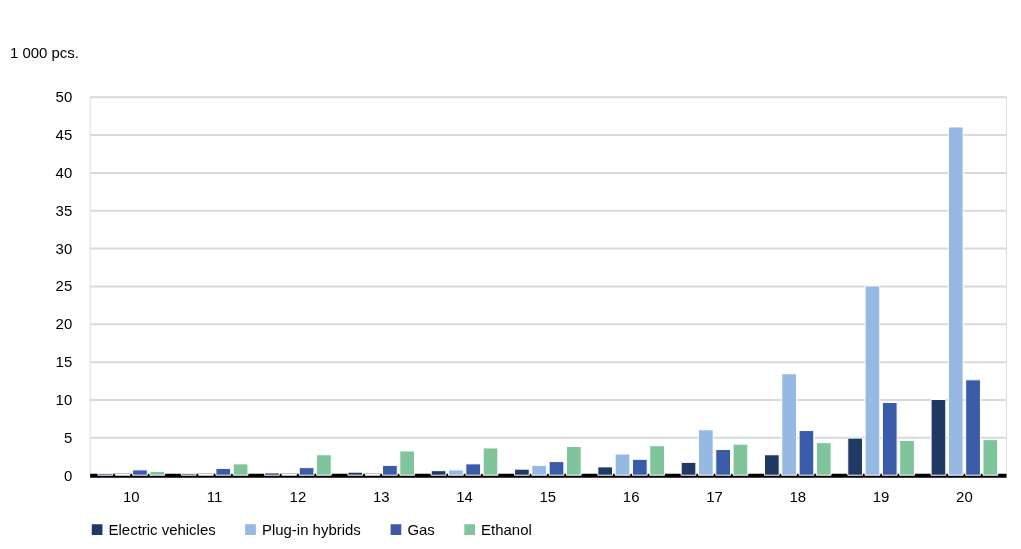  Describe the element at coordinates (381, 496) in the screenshot. I see `x-tick-label: 13` at that location.